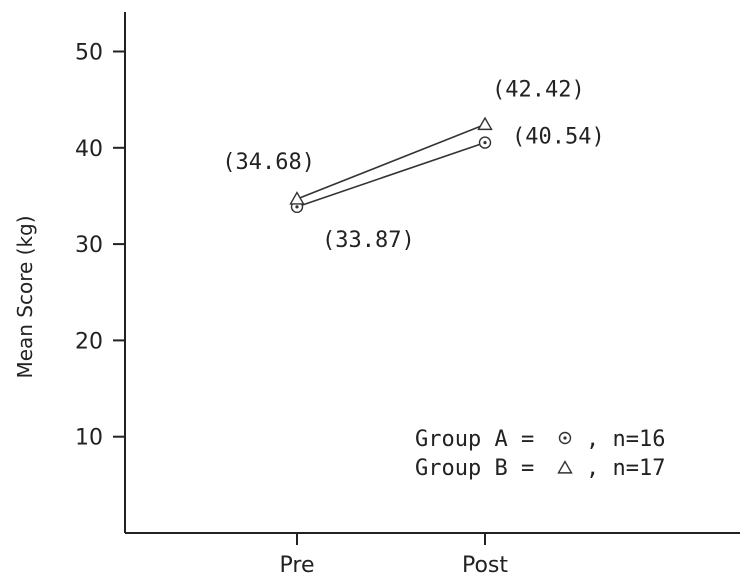  Describe the element at coordinates (558, 137) in the screenshot. I see `data-label-group-a-post: (40.54)` at that location.